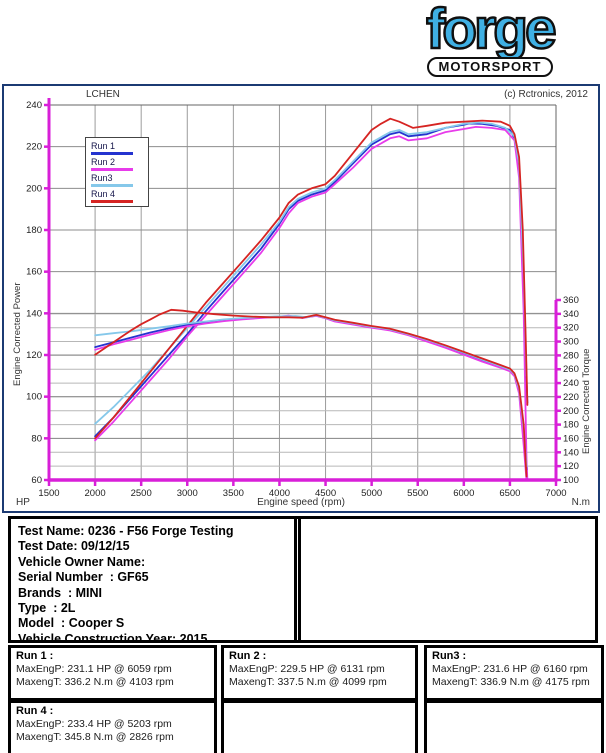 The image size is (606, 753). Describe the element at coordinates (36, 438) in the screenshot. I see `left-axis-tick-label: 80` at that location.